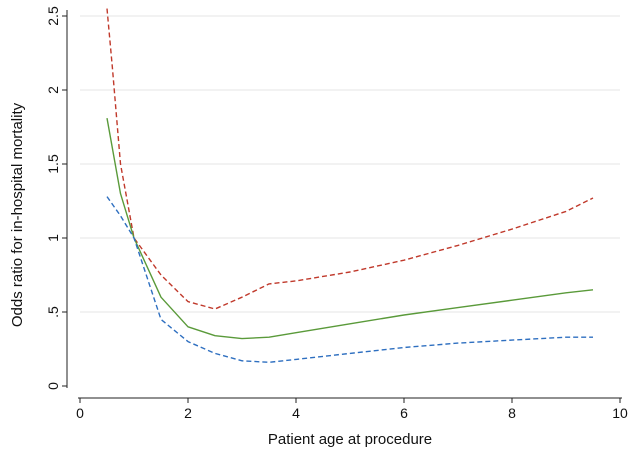 The image size is (630, 452). What do you see at coordinates (512, 413) in the screenshot?
I see `x-tick-label: 8` at bounding box center [512, 413].